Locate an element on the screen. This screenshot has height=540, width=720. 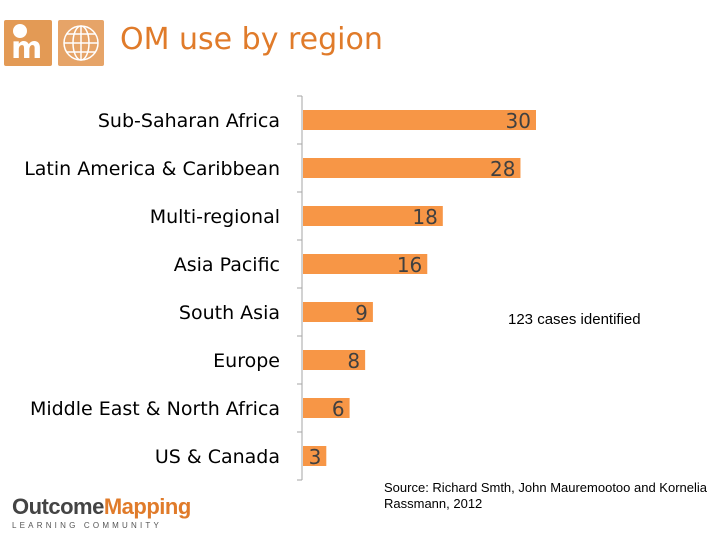
chart-annotation: 123 cases identified is located at coordinates (574, 319).